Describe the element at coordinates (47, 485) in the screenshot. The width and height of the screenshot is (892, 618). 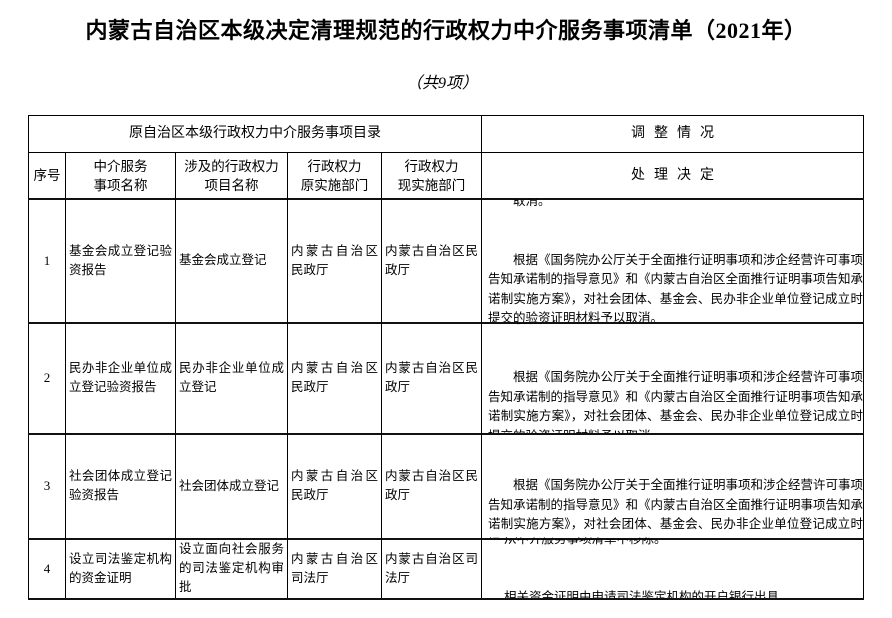
I see `table-row-seq: 3` at that location.